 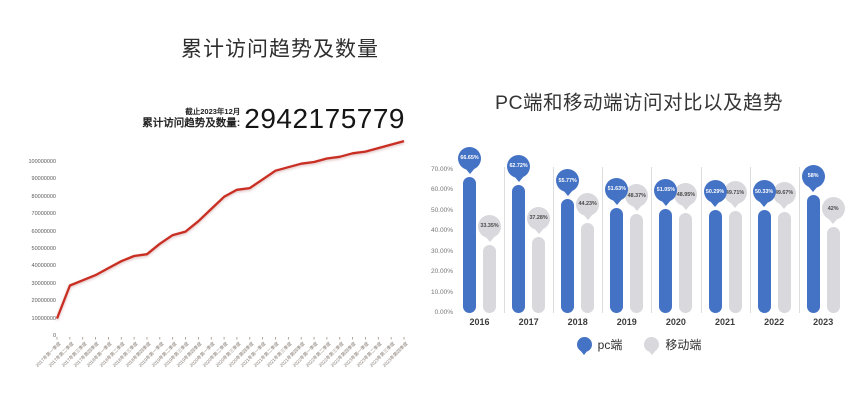 I want to click on pc-value-bubble: 58%, so click(x=813, y=176).